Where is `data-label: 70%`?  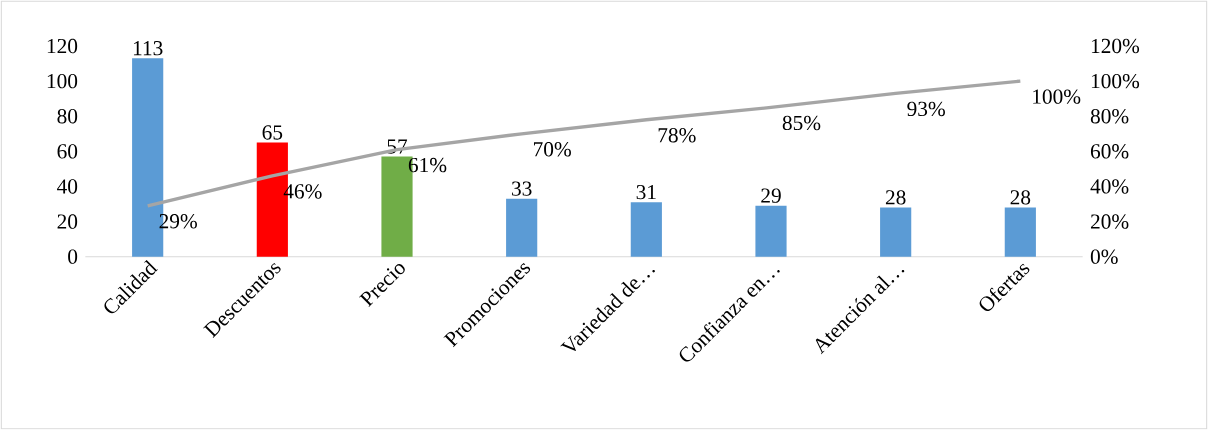 data-label: 70% is located at coordinates (552, 149).